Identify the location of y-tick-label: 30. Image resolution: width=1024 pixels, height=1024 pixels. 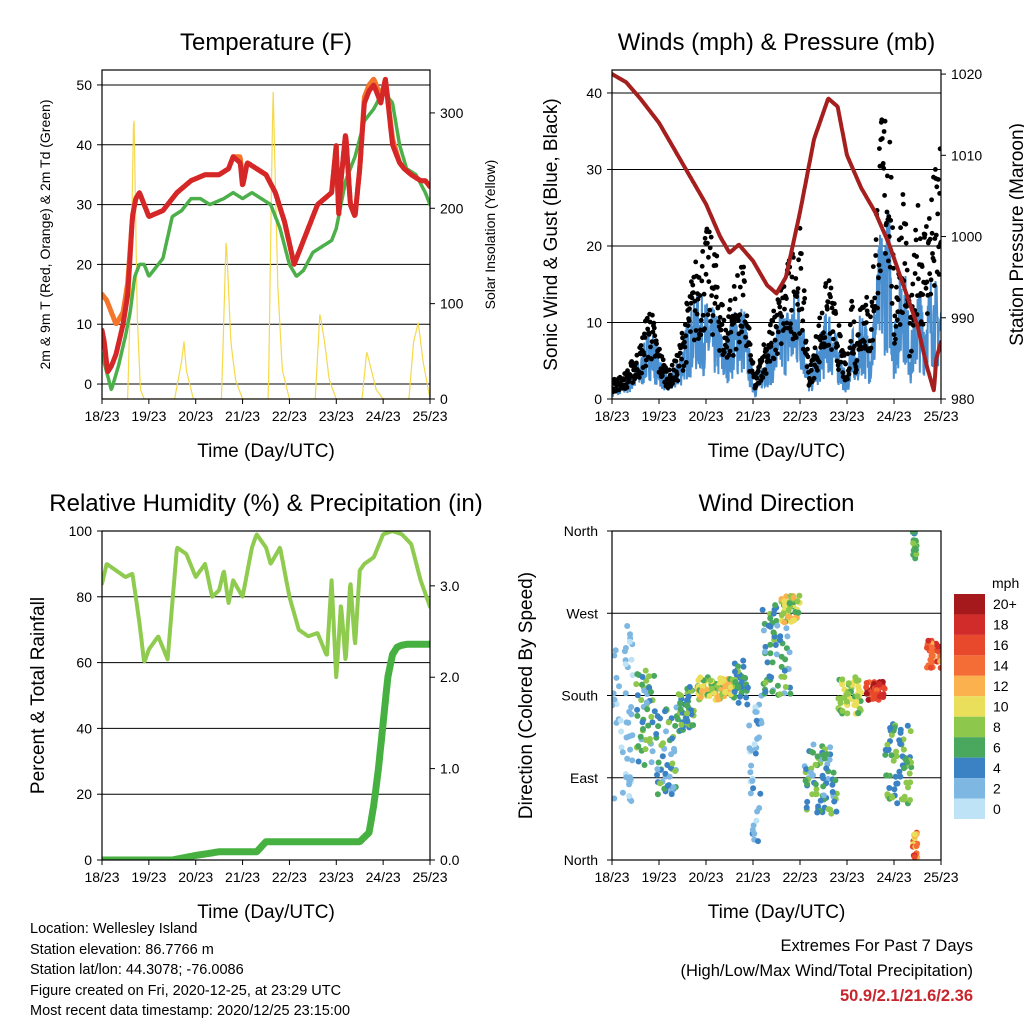
(594, 169).